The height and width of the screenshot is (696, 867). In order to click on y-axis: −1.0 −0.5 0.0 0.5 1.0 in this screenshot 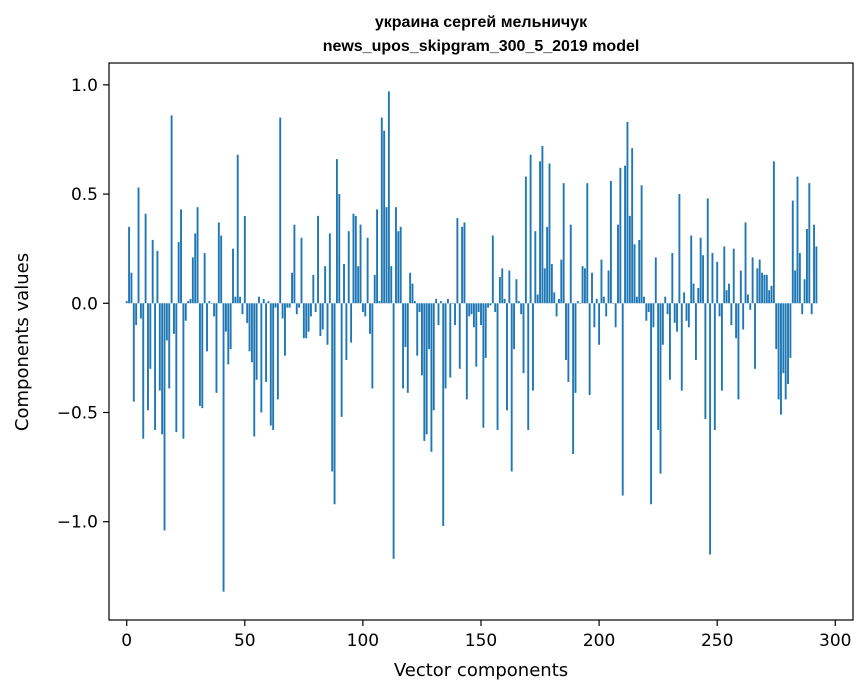, I will do `click(83, 304)`.